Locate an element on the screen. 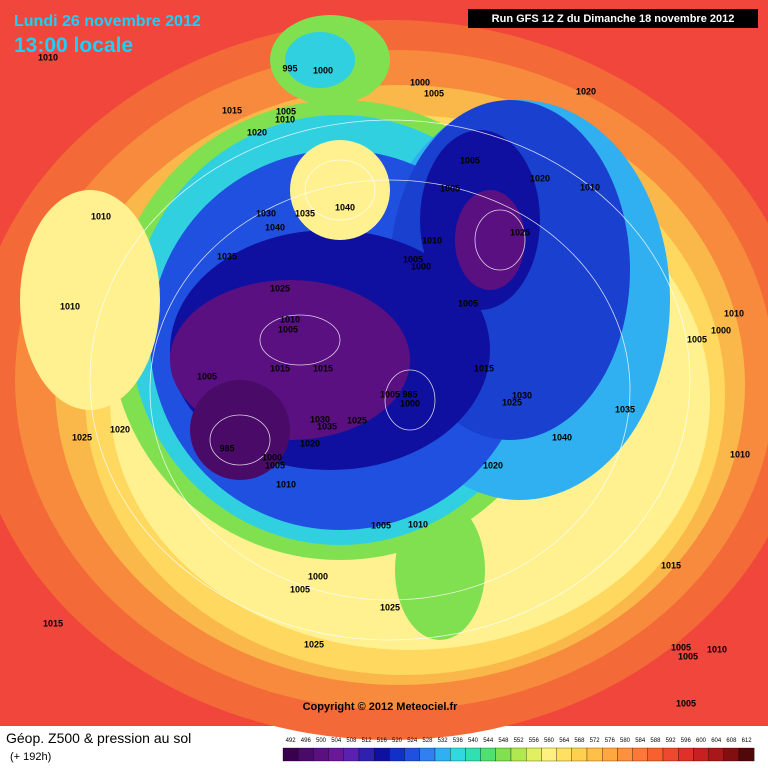  scale-label: 520 is located at coordinates (397, 741).